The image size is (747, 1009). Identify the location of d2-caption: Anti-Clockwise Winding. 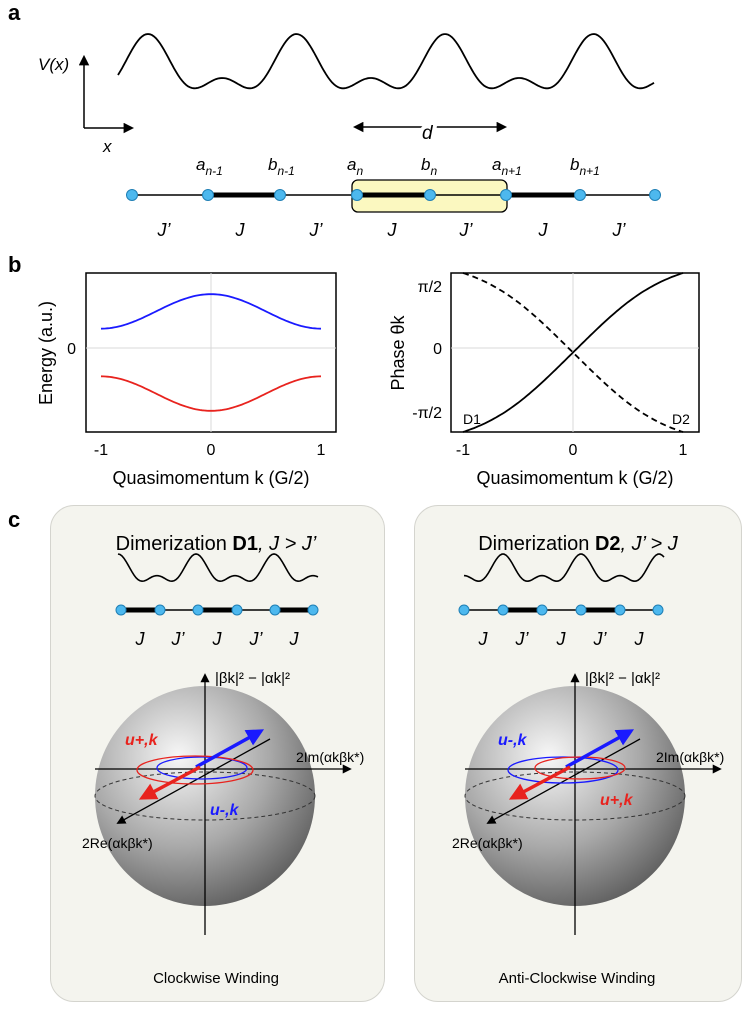
(577, 978).